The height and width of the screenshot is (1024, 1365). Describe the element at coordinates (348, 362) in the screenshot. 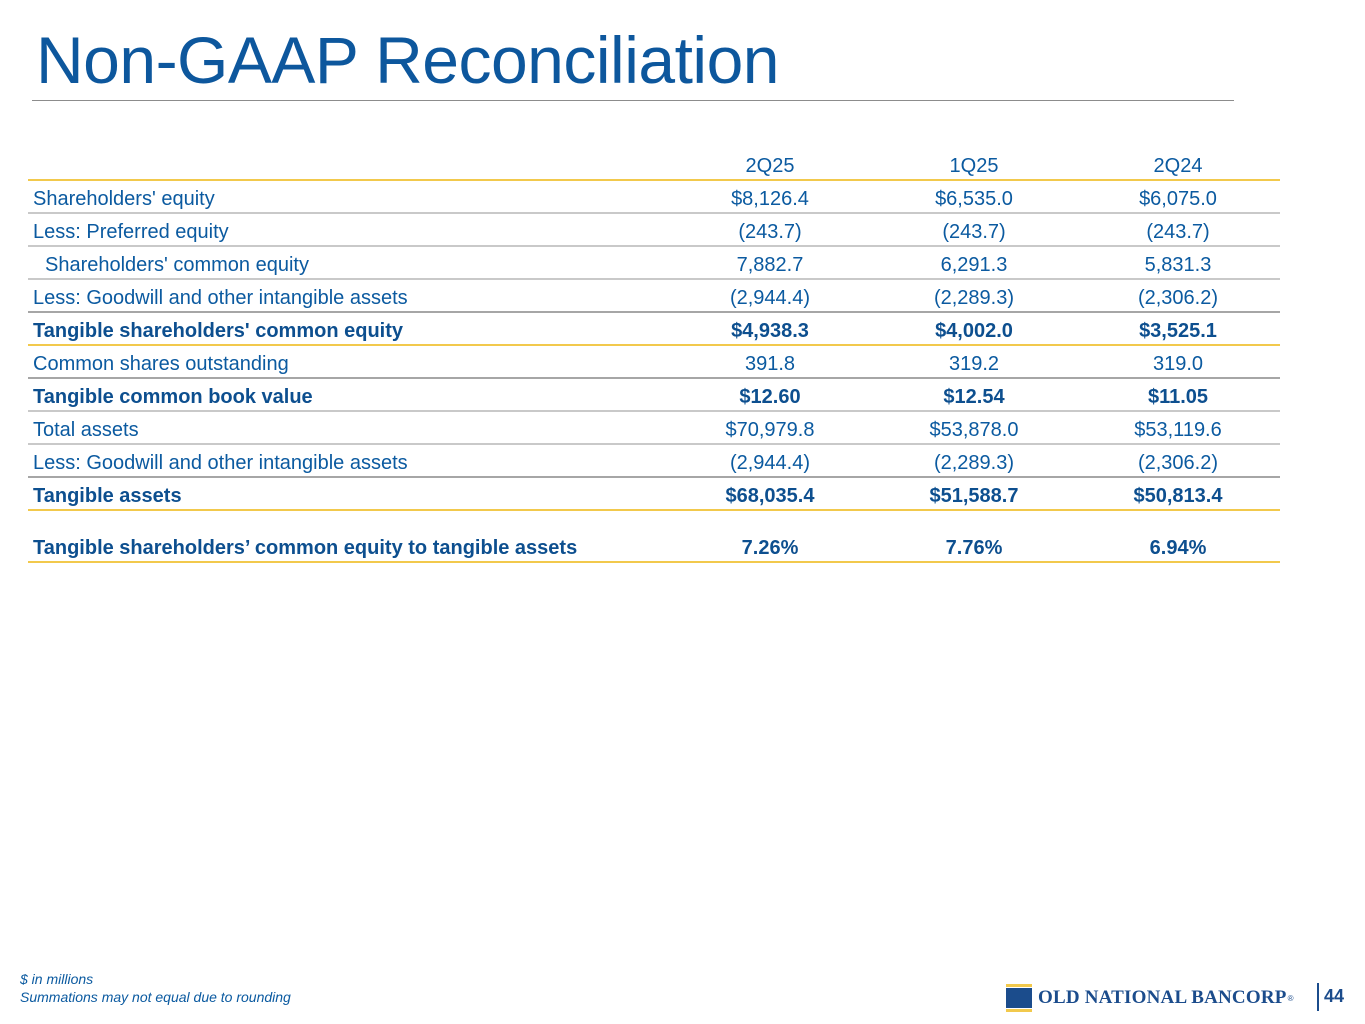

I see `row-label: Common shares outstanding` at that location.